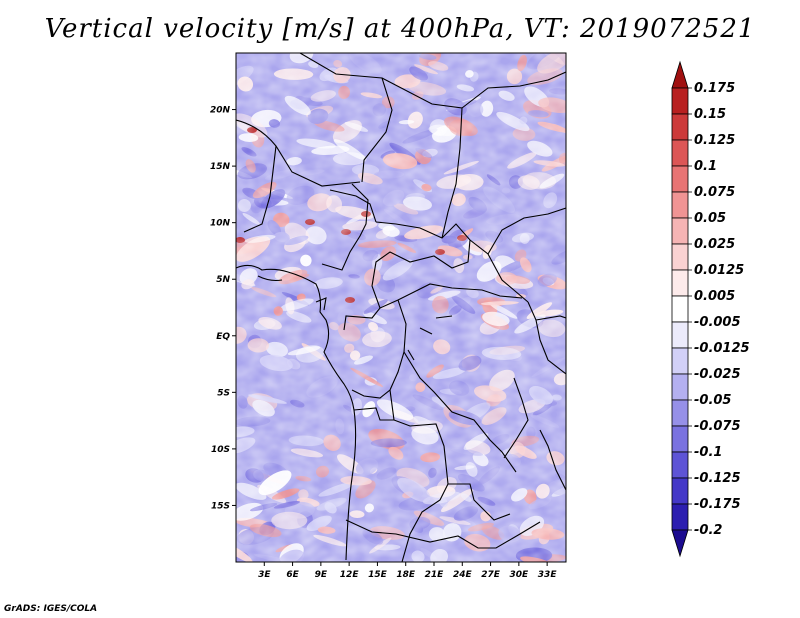 This screenshot has height=618, width=800. I want to click on colorbar-label: 0.125, so click(714, 140).